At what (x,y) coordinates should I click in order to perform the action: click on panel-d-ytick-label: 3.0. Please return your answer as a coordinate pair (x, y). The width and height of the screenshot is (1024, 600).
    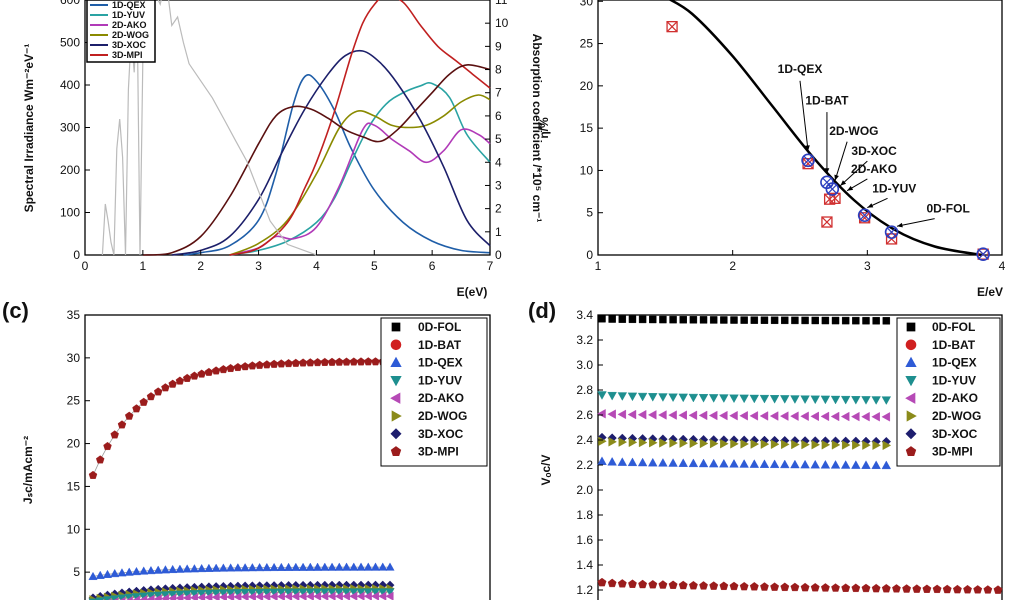
    Looking at the image, I should click on (584, 365).